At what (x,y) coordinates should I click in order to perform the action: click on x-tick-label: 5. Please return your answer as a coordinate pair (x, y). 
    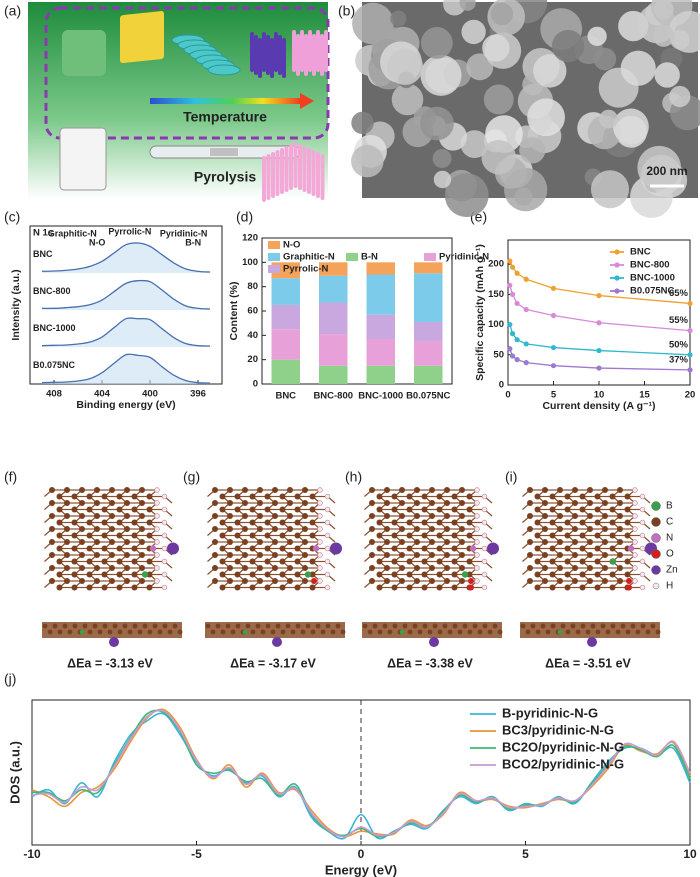
    Looking at the image, I should click on (525, 854).